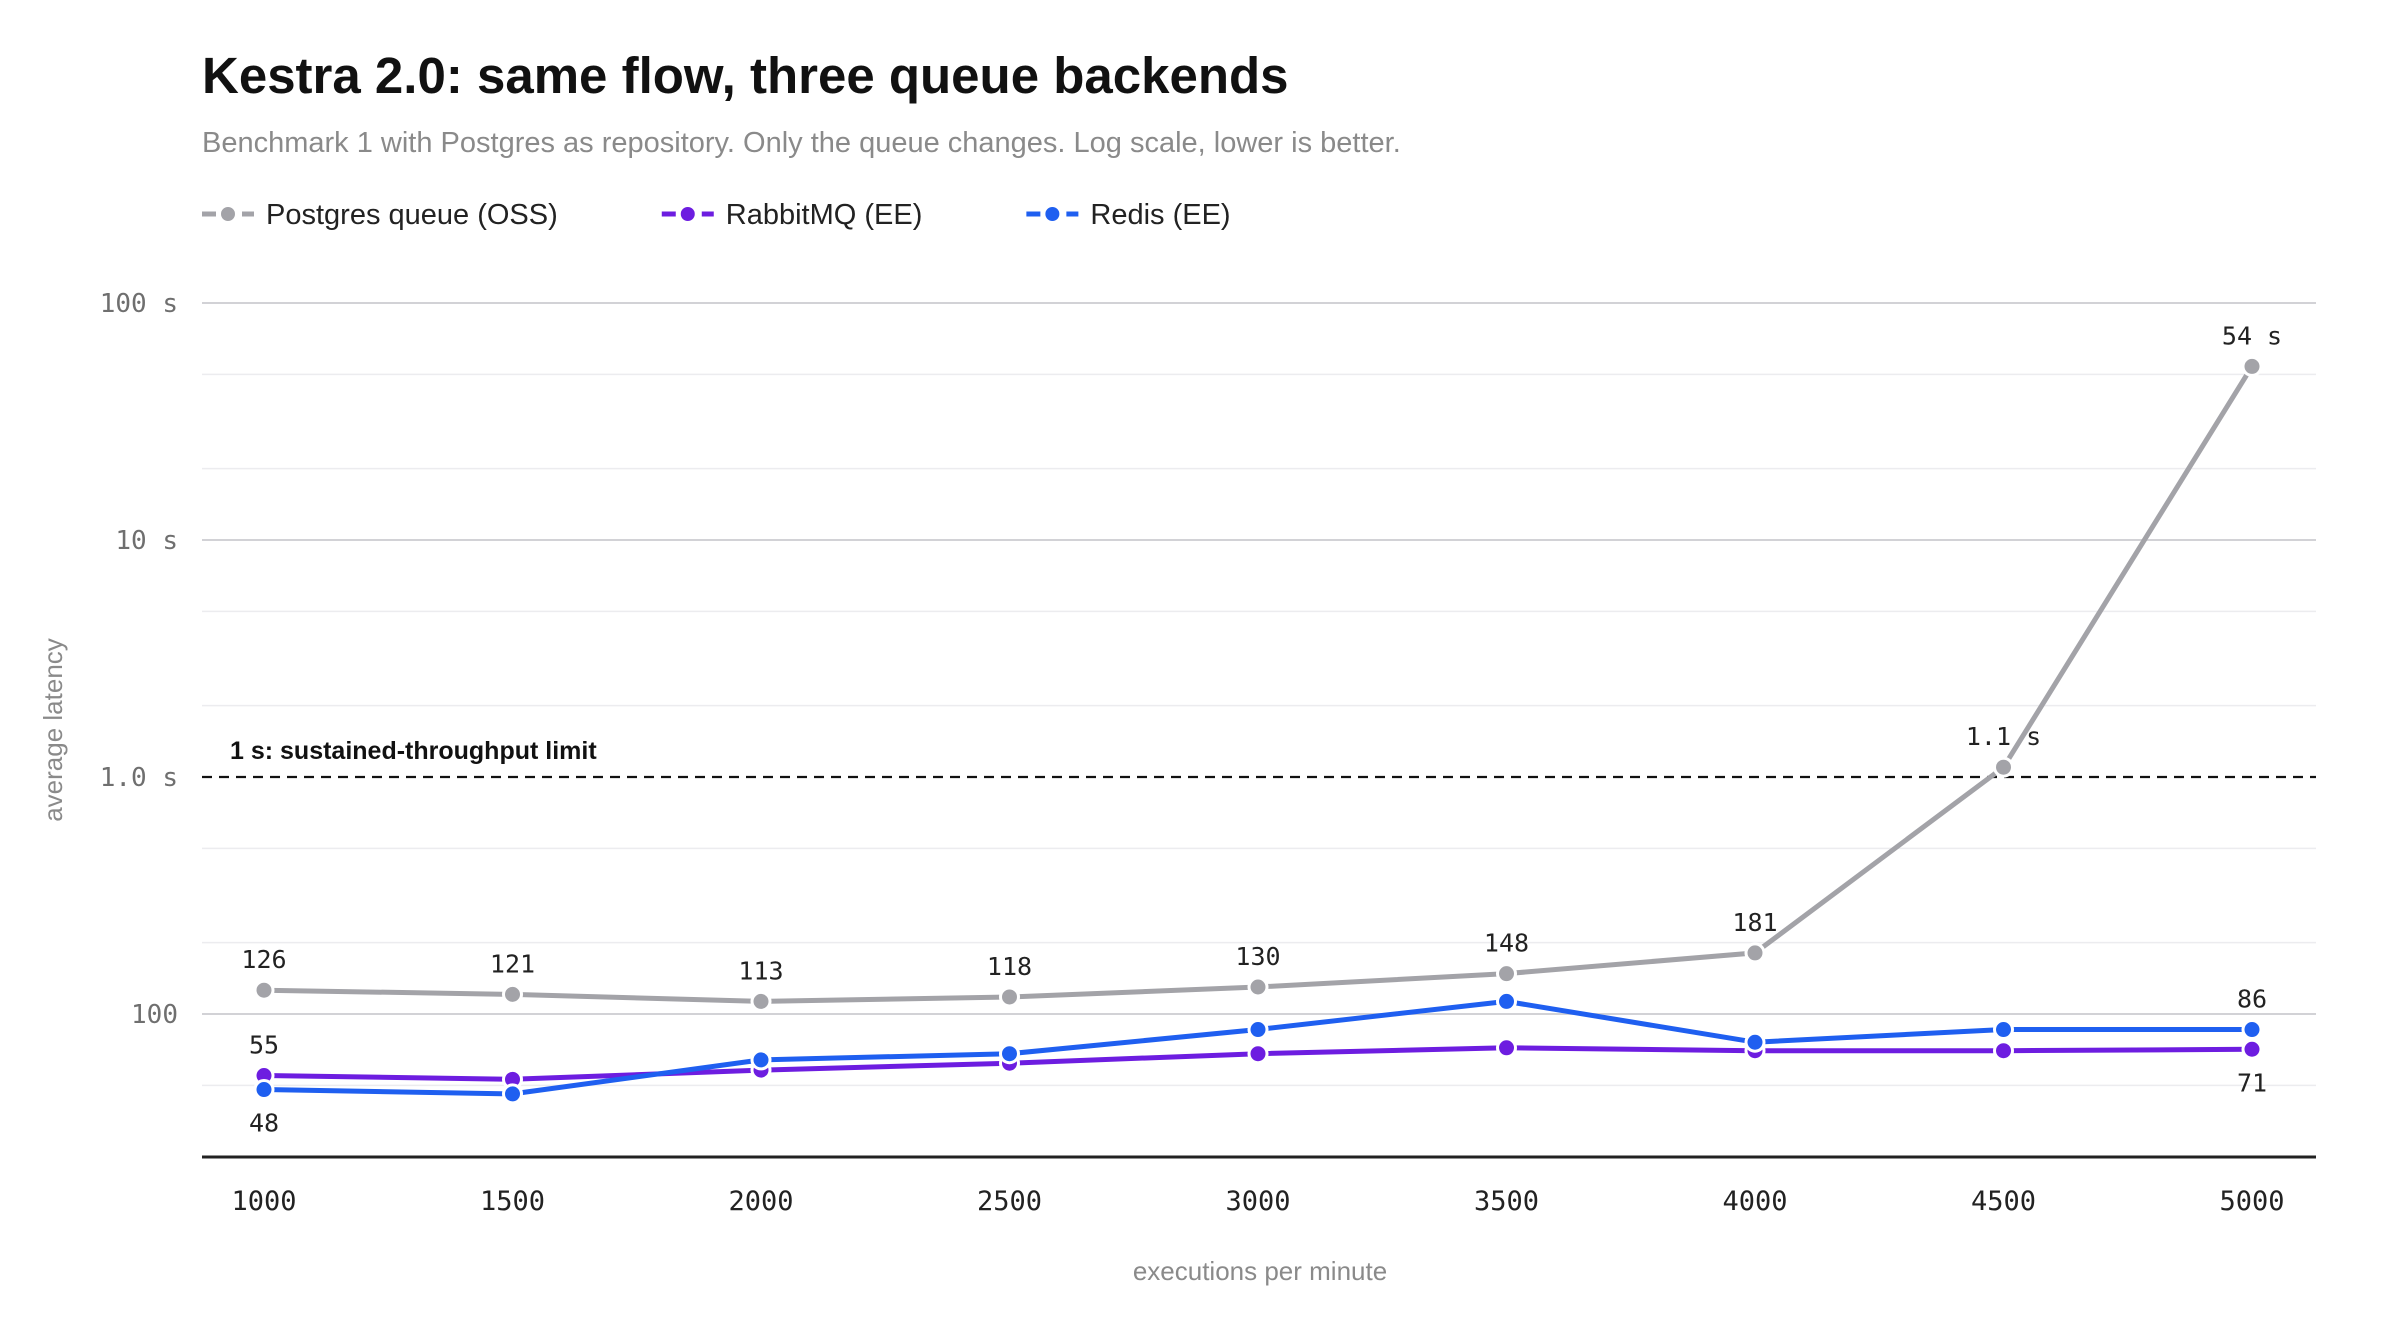 This screenshot has height=1320, width=2400. I want to click on x-tick-label: 3500, so click(1506, 1201).